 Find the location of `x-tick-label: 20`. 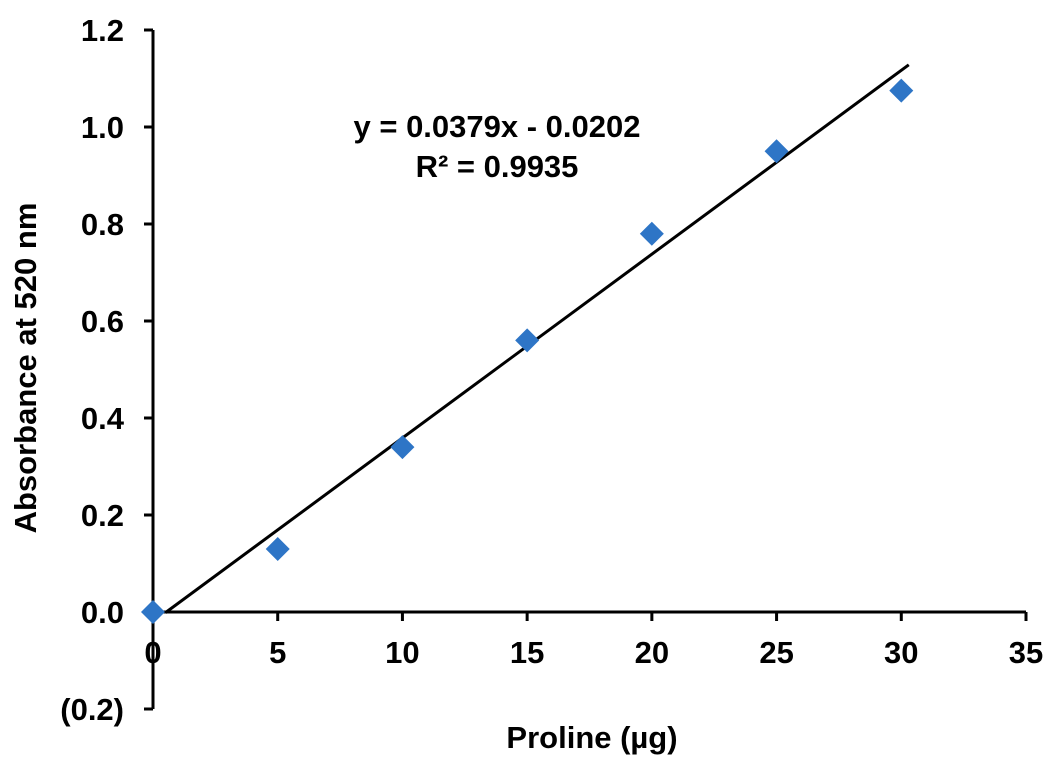

x-tick-label: 20 is located at coordinates (652, 652).